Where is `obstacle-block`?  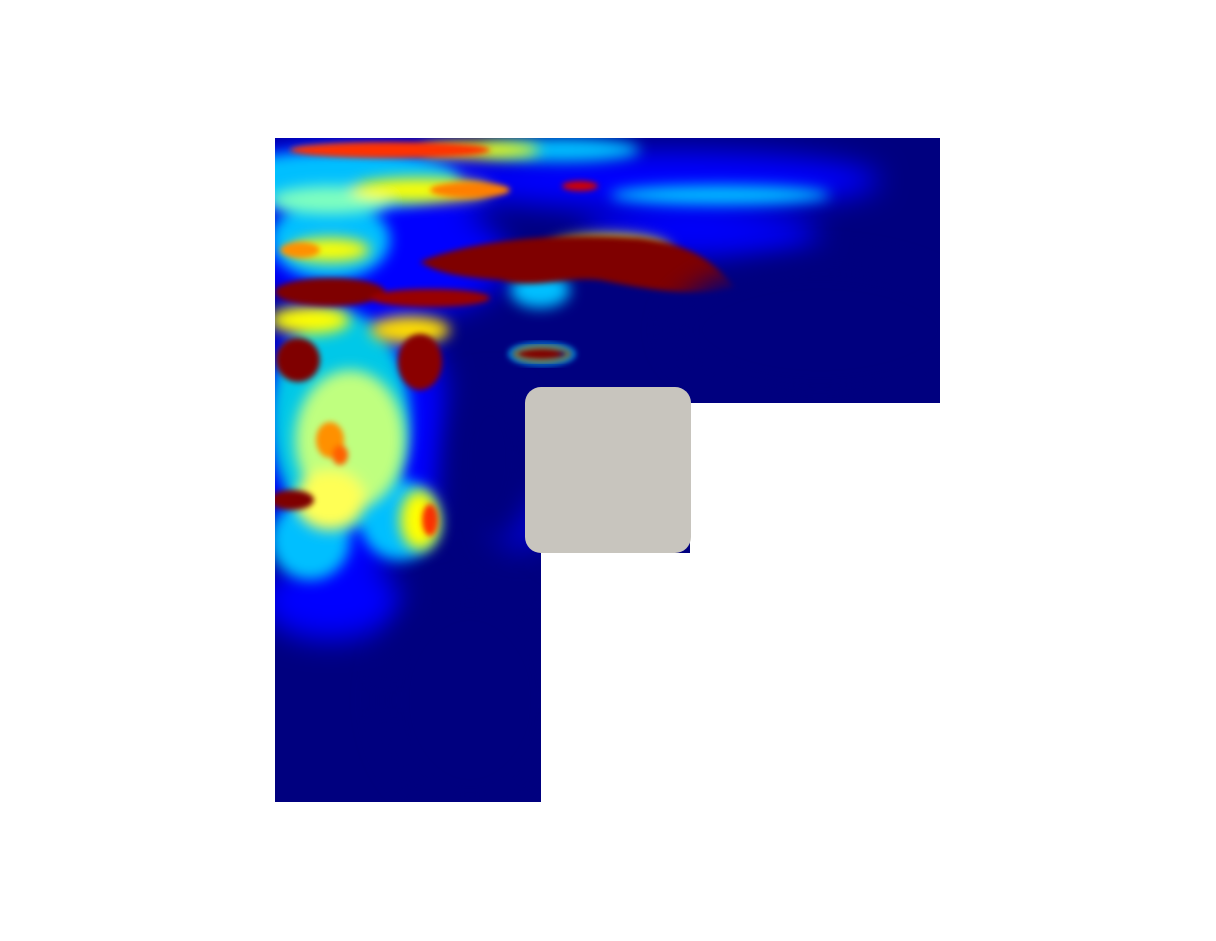 obstacle-block is located at coordinates (608, 470).